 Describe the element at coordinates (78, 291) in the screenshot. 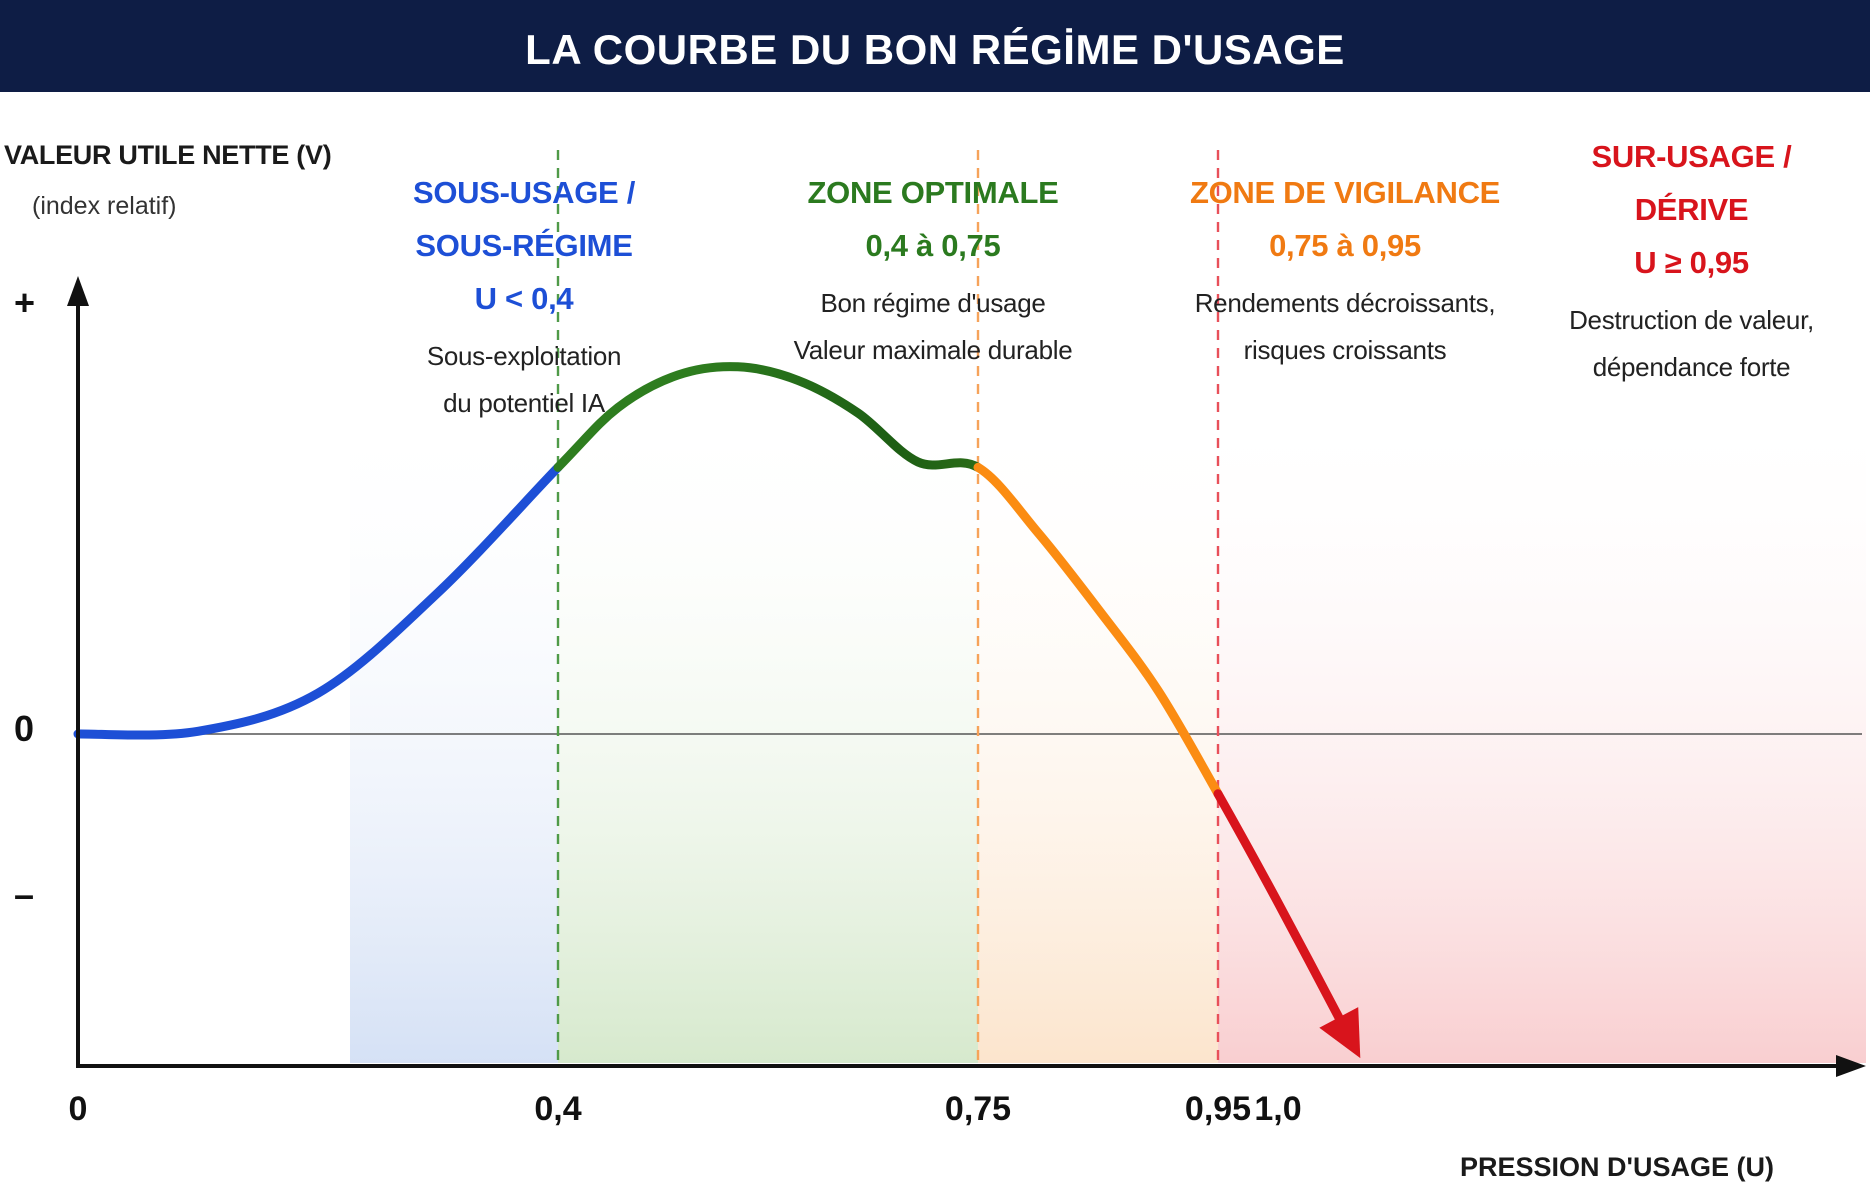

I see `y-axis-arrow` at that location.